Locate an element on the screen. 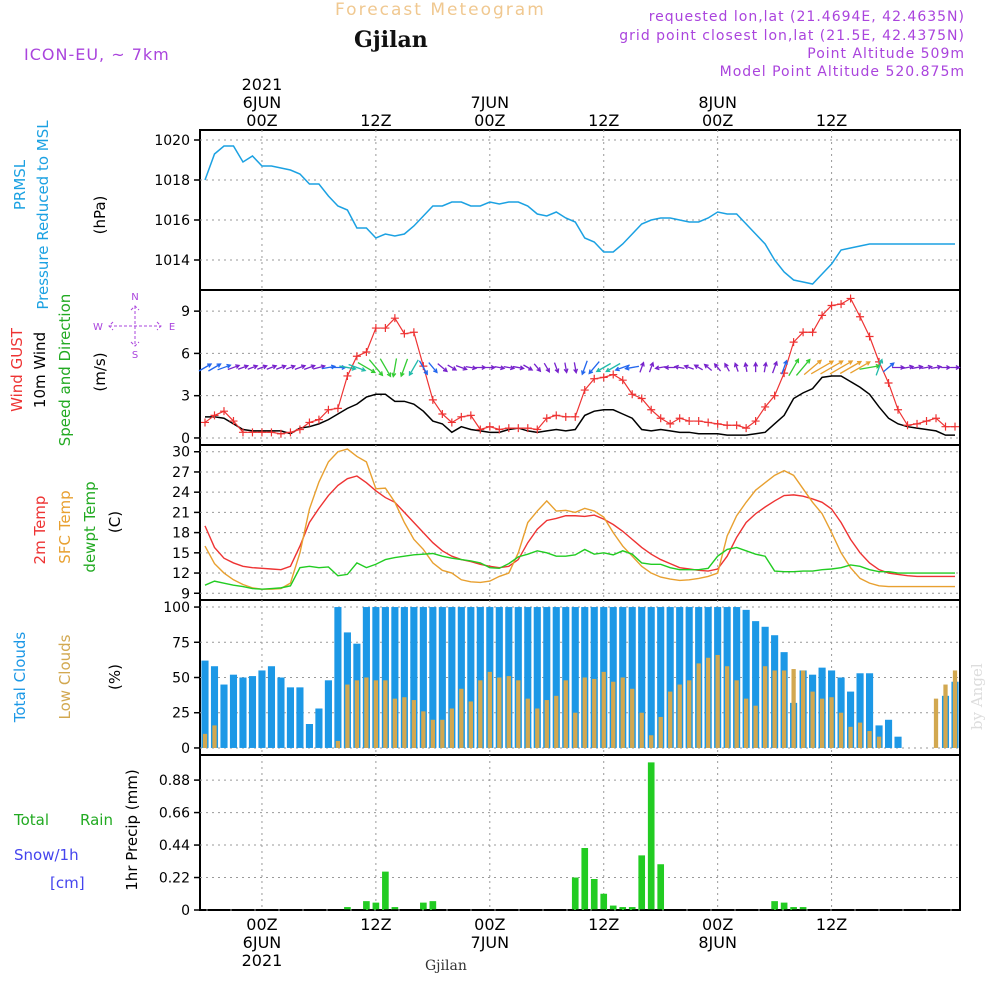 The image size is (1000, 1000). y-tick-label-clouds: 25 is located at coordinates (181, 714).